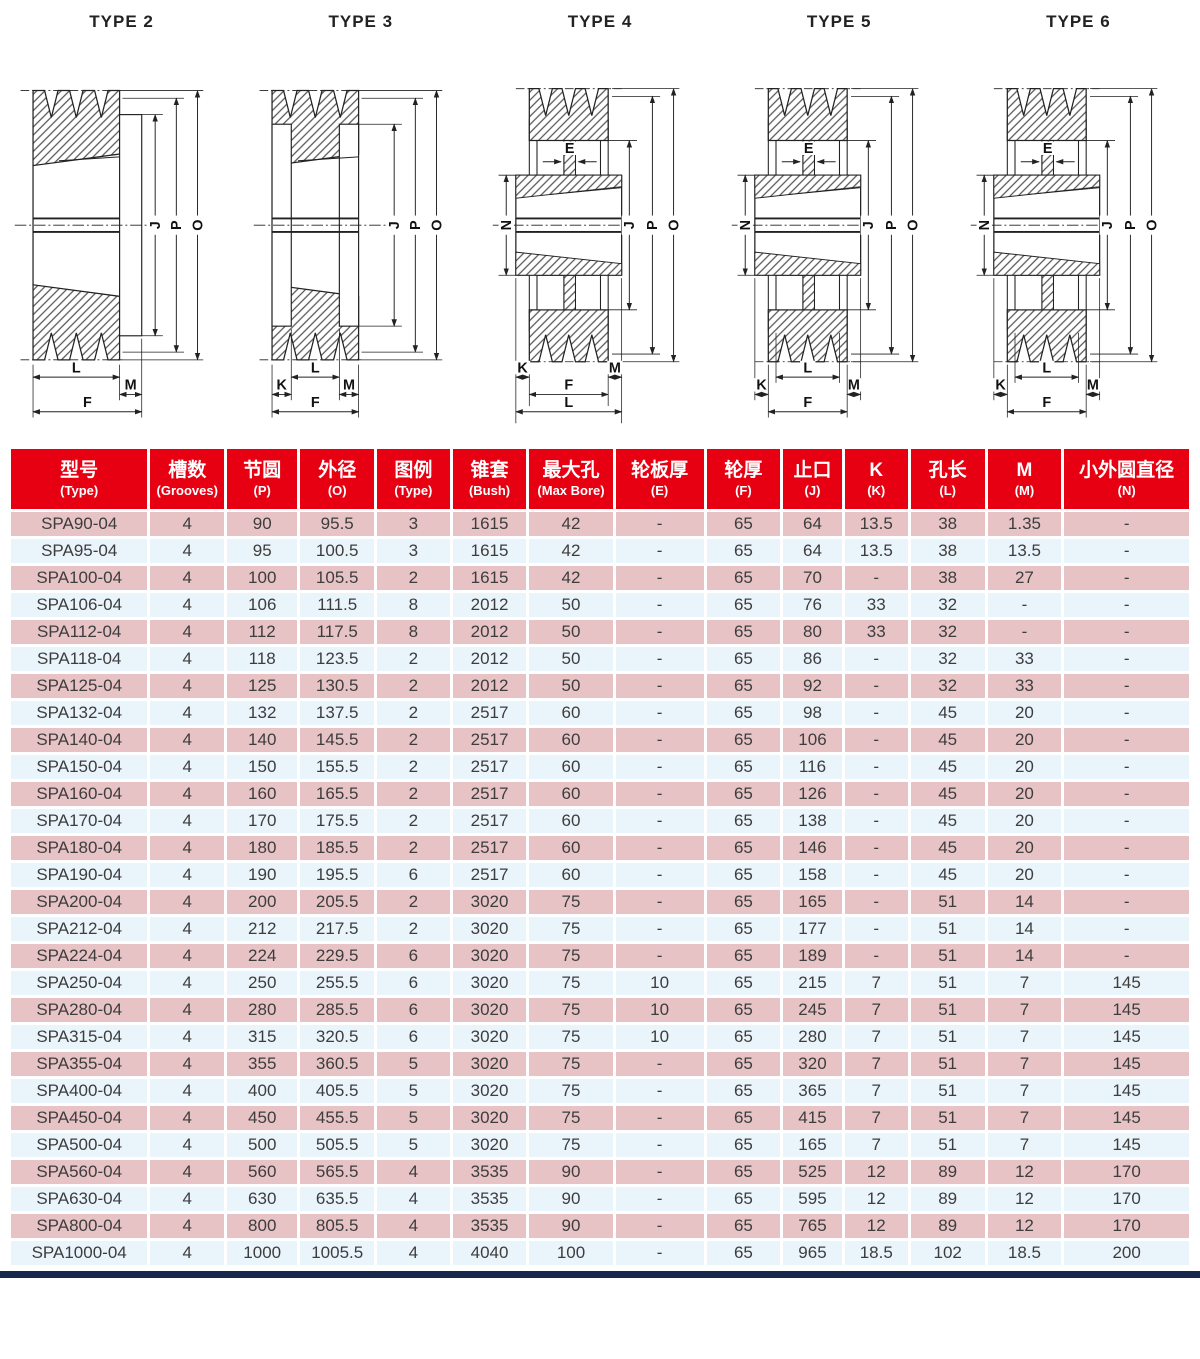 Image resolution: width=1200 pixels, height=1359 pixels. Describe the element at coordinates (812, 1010) in the screenshot. I see `cell: 245` at that location.